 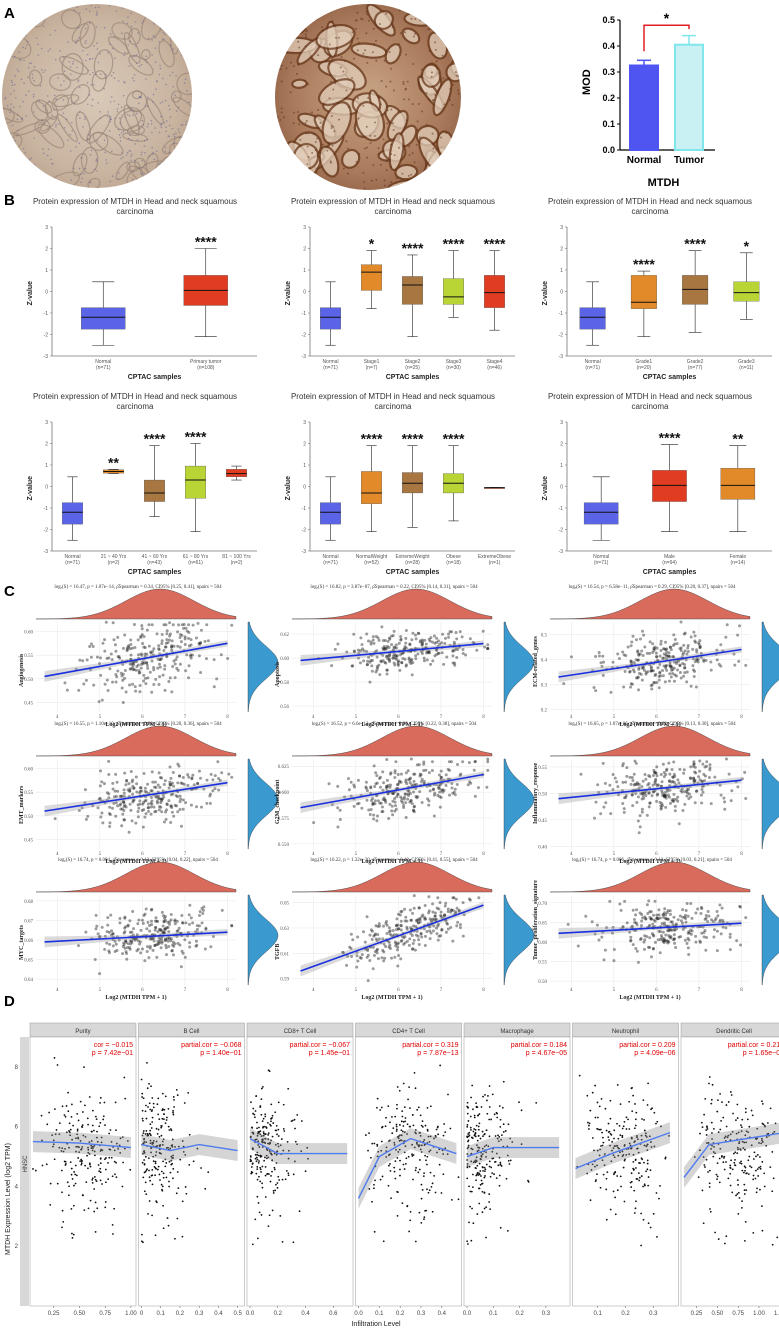 I want to click on box-group-label: 81 ~ 100 Yrs, so click(x=236, y=557).